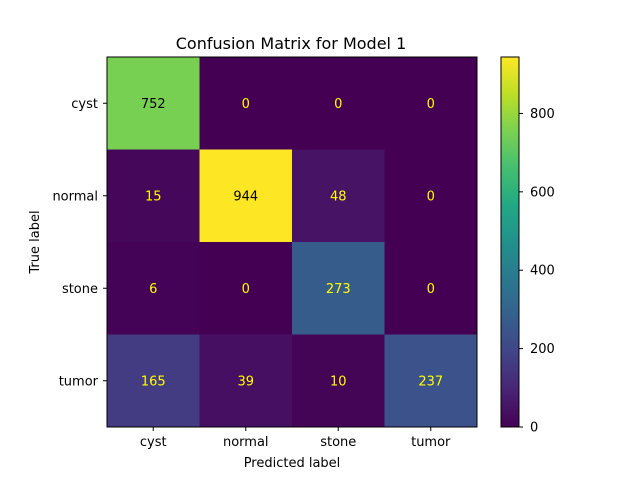  What do you see at coordinates (84, 104) in the screenshot?
I see `y-tick-label: cyst` at bounding box center [84, 104].